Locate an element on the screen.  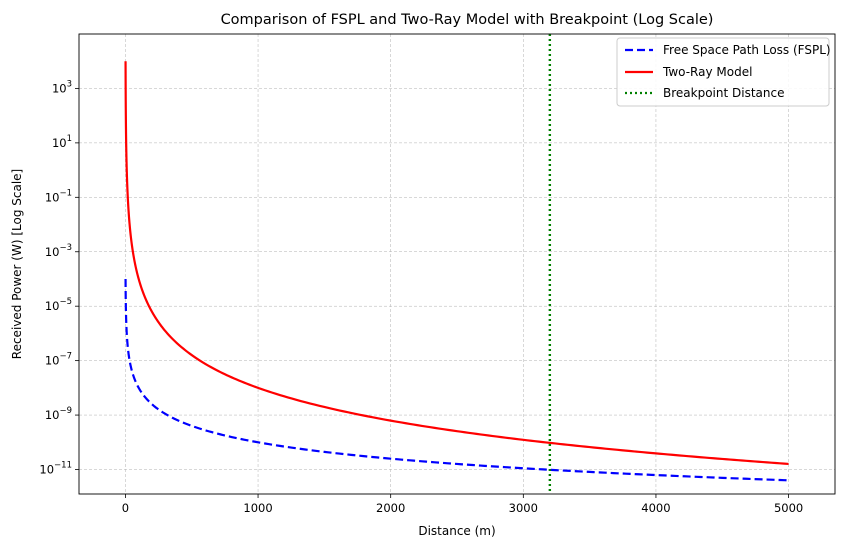
legend-label-breakpoint: Breakpoint Distance is located at coordinates (723, 93).